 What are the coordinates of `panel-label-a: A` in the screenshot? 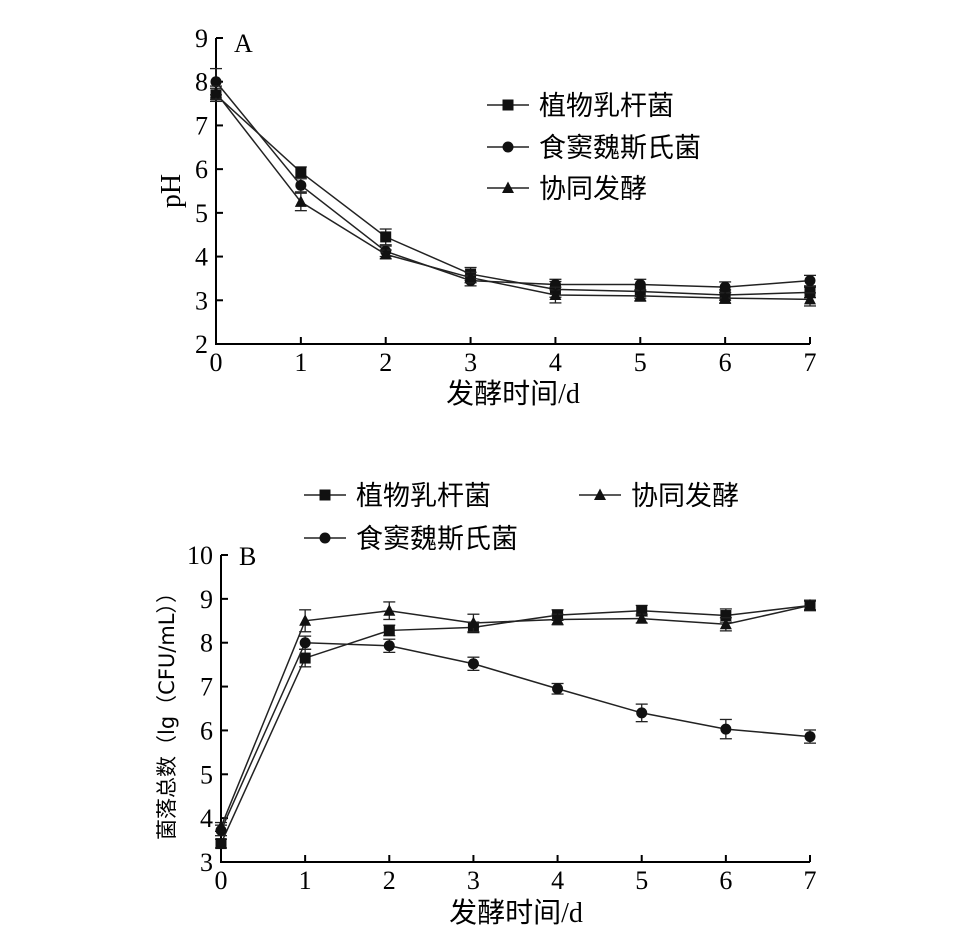 It's located at (243, 43).